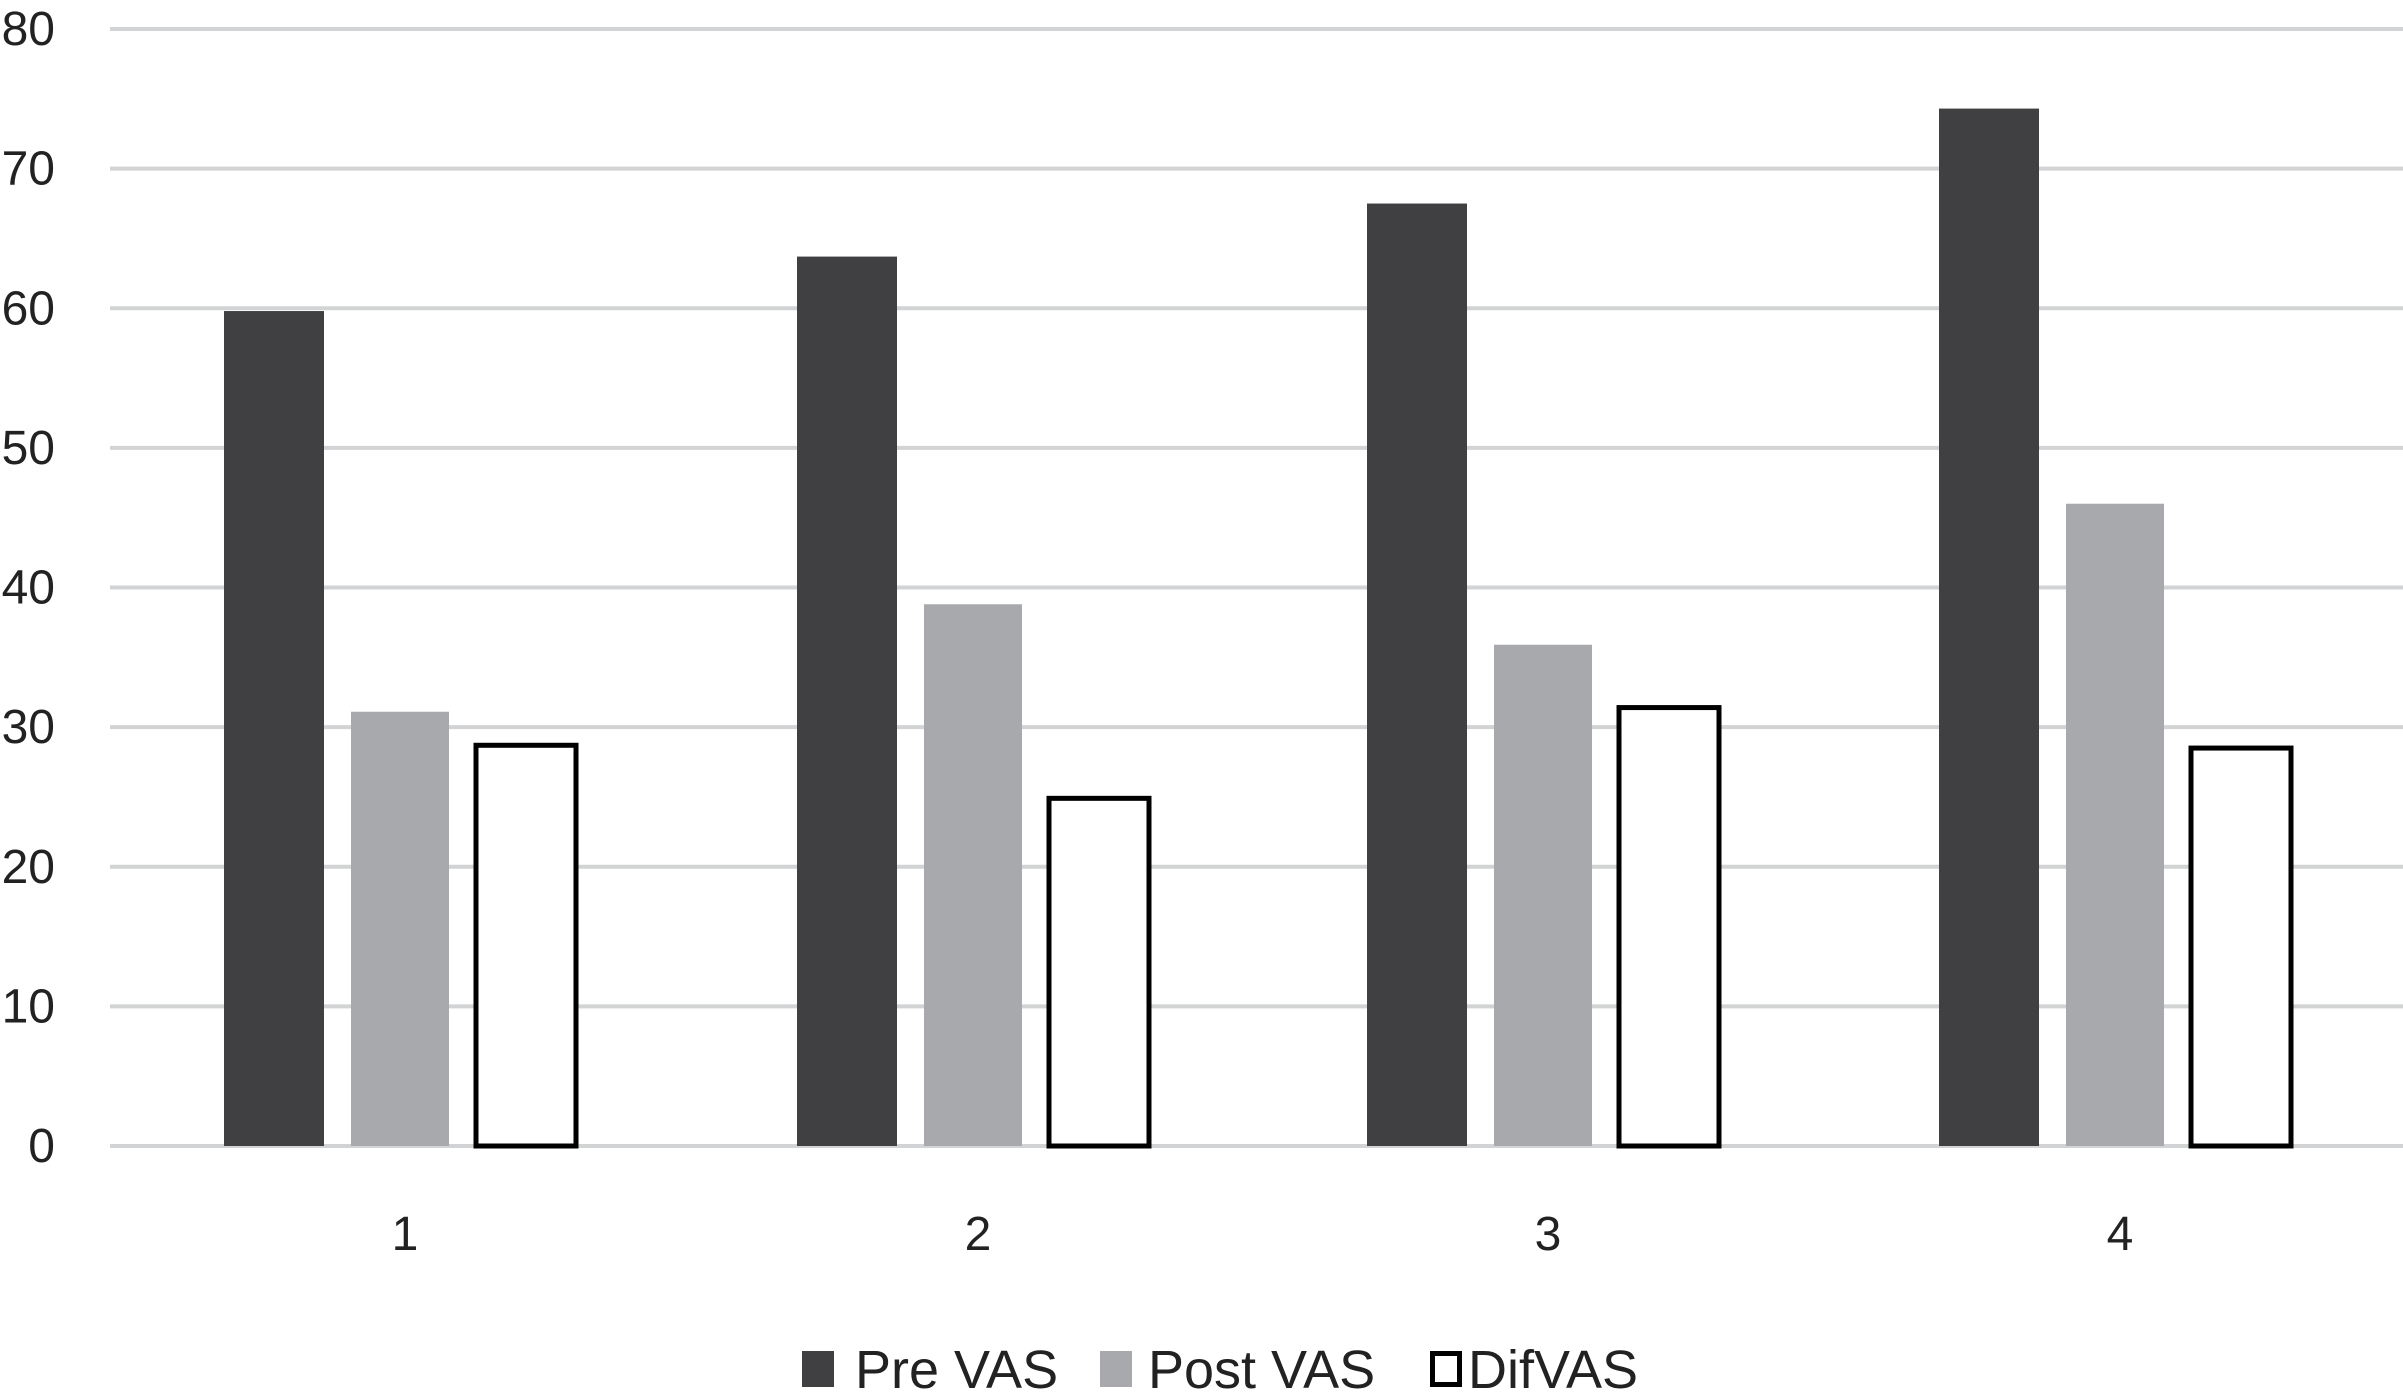 This screenshot has height=1399, width=2403. What do you see at coordinates (28, 29) in the screenshot?
I see `y-tick-label: 80` at bounding box center [28, 29].